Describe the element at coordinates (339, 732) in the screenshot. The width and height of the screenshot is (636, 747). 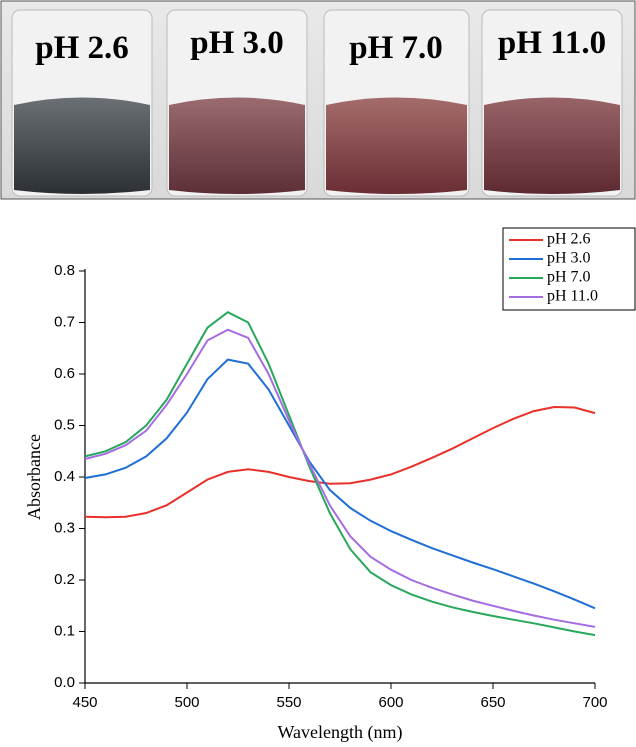
I see `x-axis-label: Wavelength (nm)` at that location.